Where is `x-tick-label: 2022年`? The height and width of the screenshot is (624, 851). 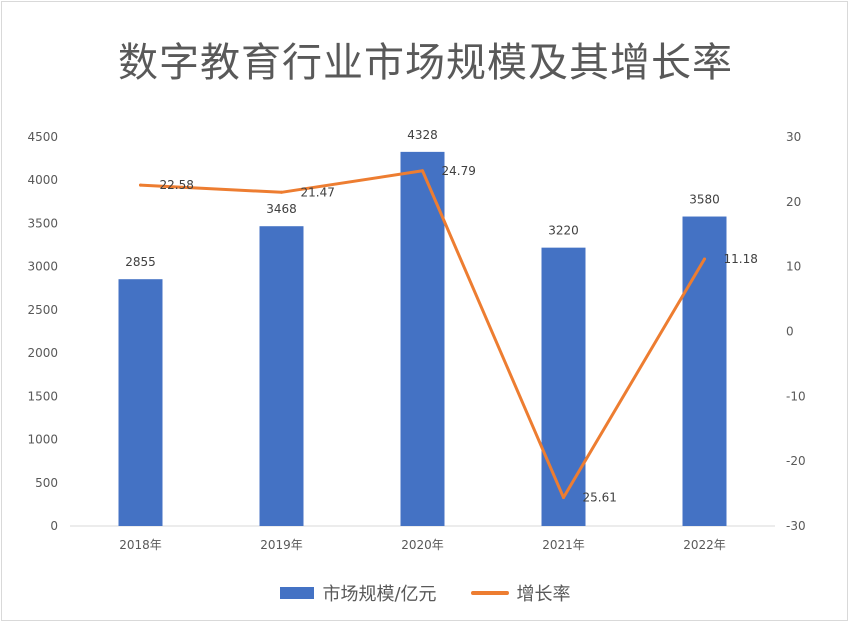 x-tick-label: 2022年 is located at coordinates (704, 545).